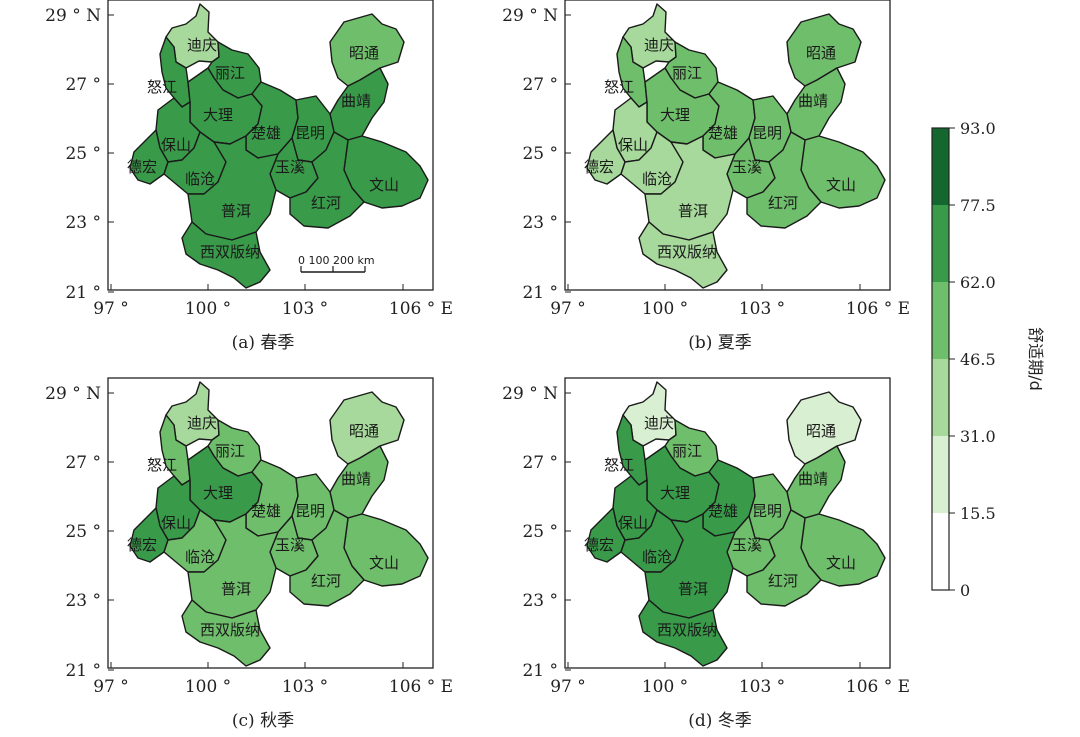 The height and width of the screenshot is (737, 1080). I want to click on colorbar-tick-label: 77.5, so click(978, 205).